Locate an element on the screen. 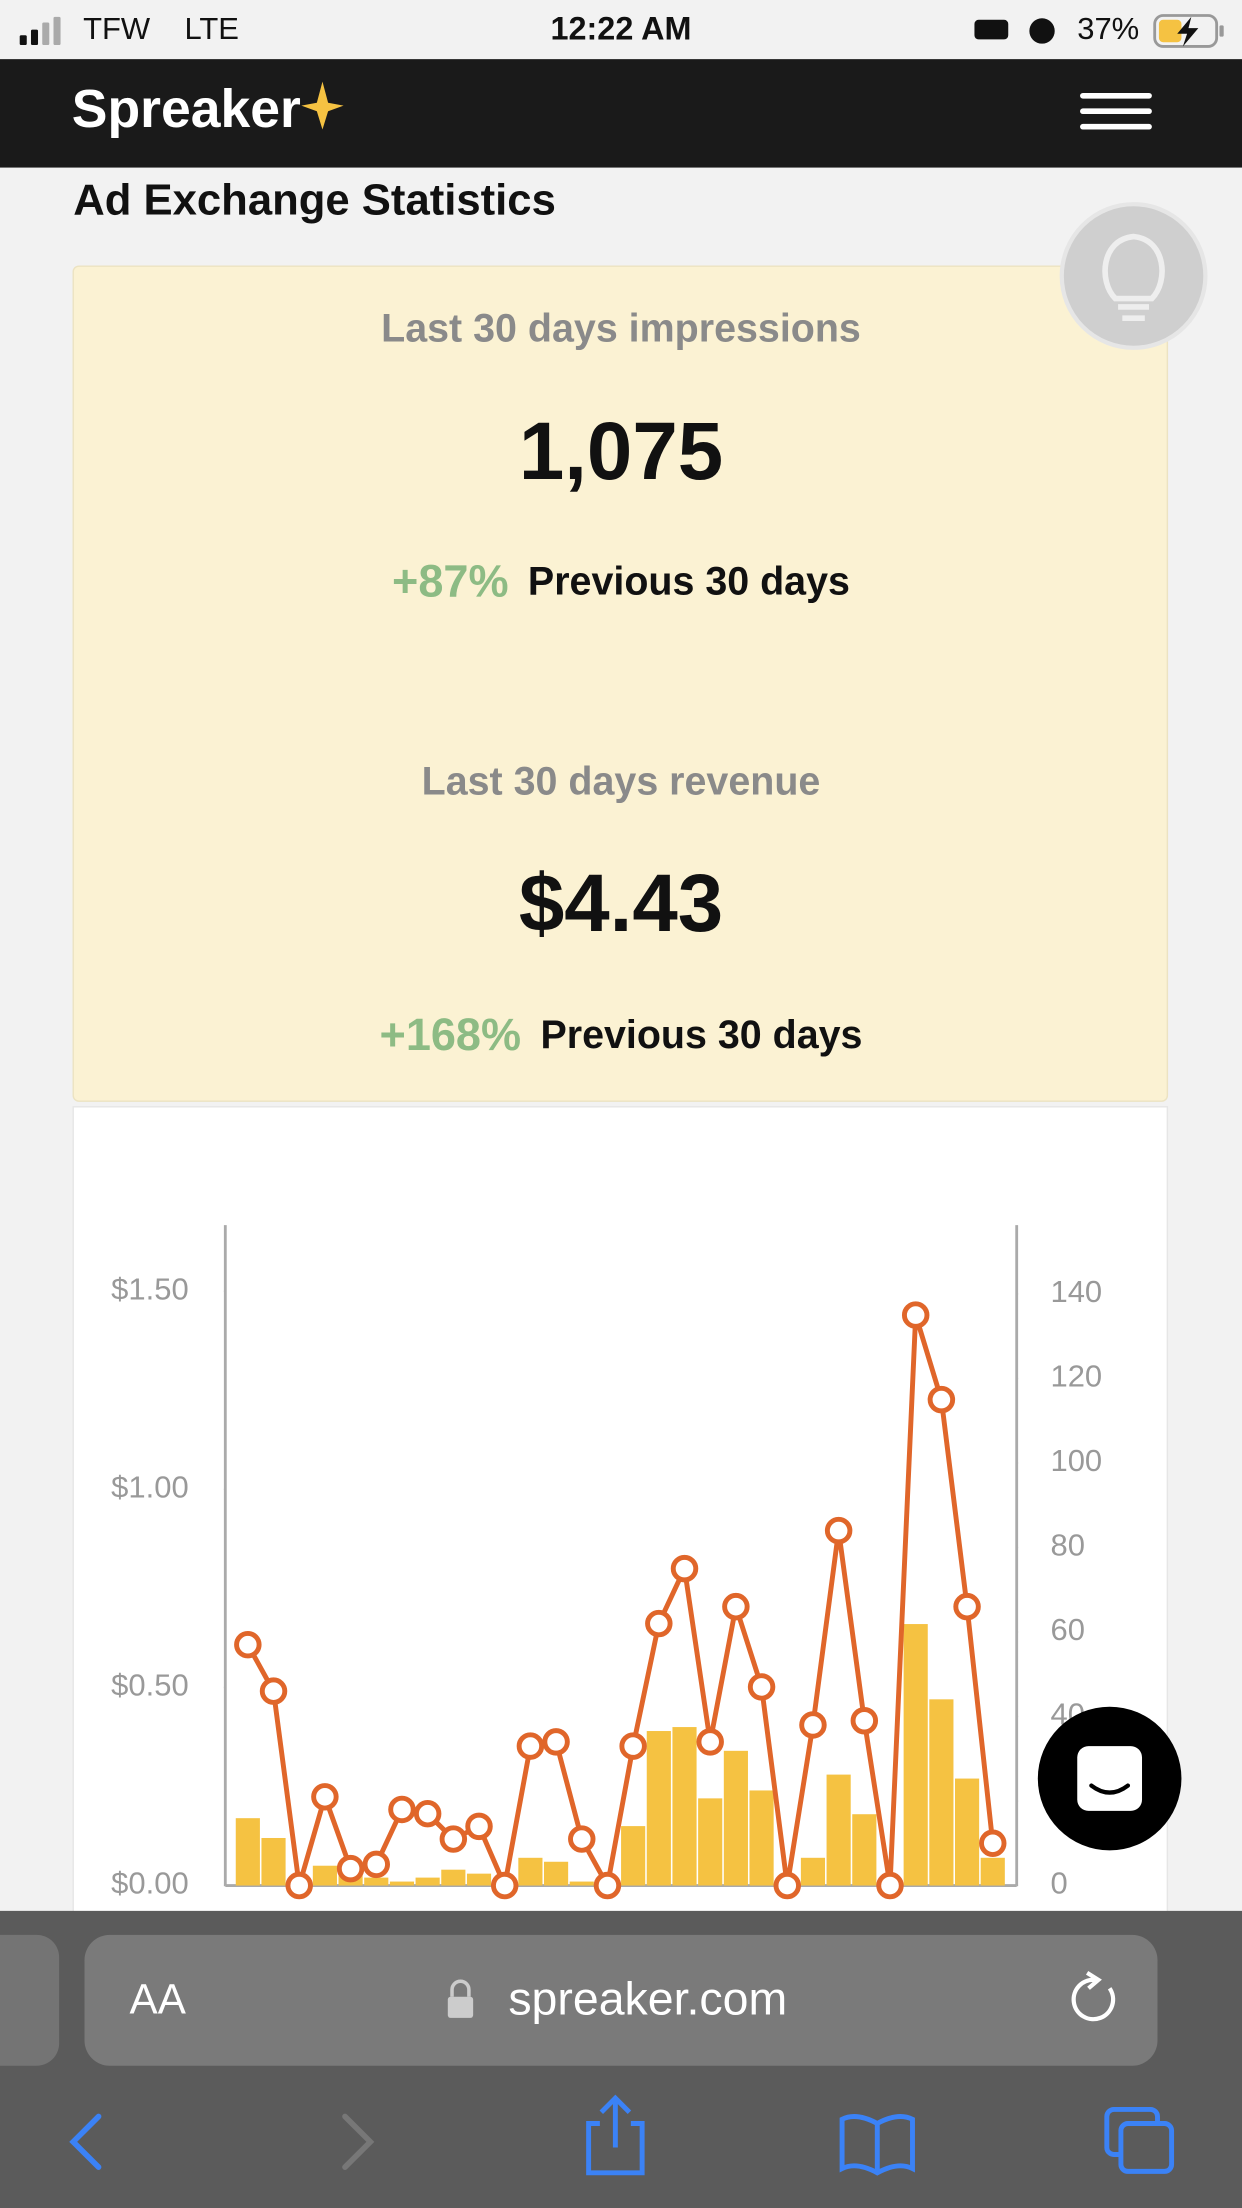 The height and width of the screenshot is (2208, 1242). stat-change: +87% Previous 30 days is located at coordinates (621, 580).